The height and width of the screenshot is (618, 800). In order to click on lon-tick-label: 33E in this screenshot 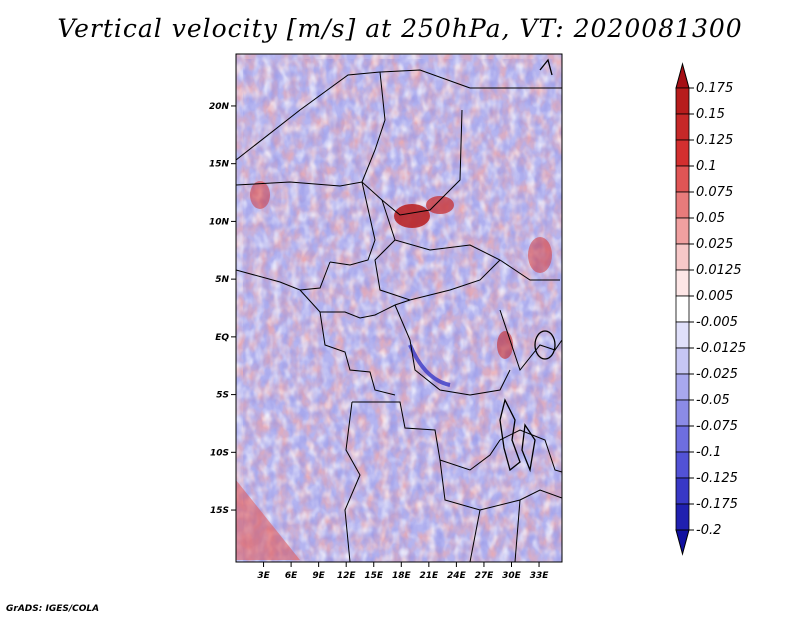, I will do `click(540, 576)`.